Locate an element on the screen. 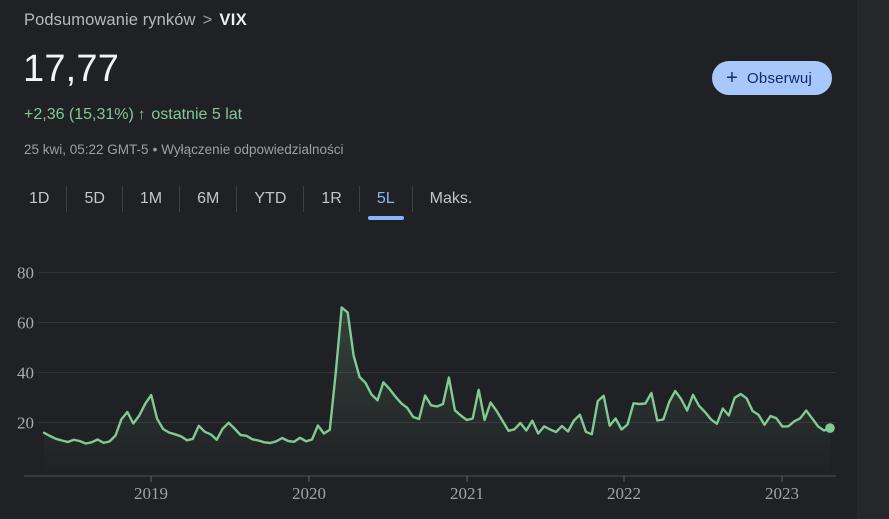  tab-label: Maks. is located at coordinates (451, 198).